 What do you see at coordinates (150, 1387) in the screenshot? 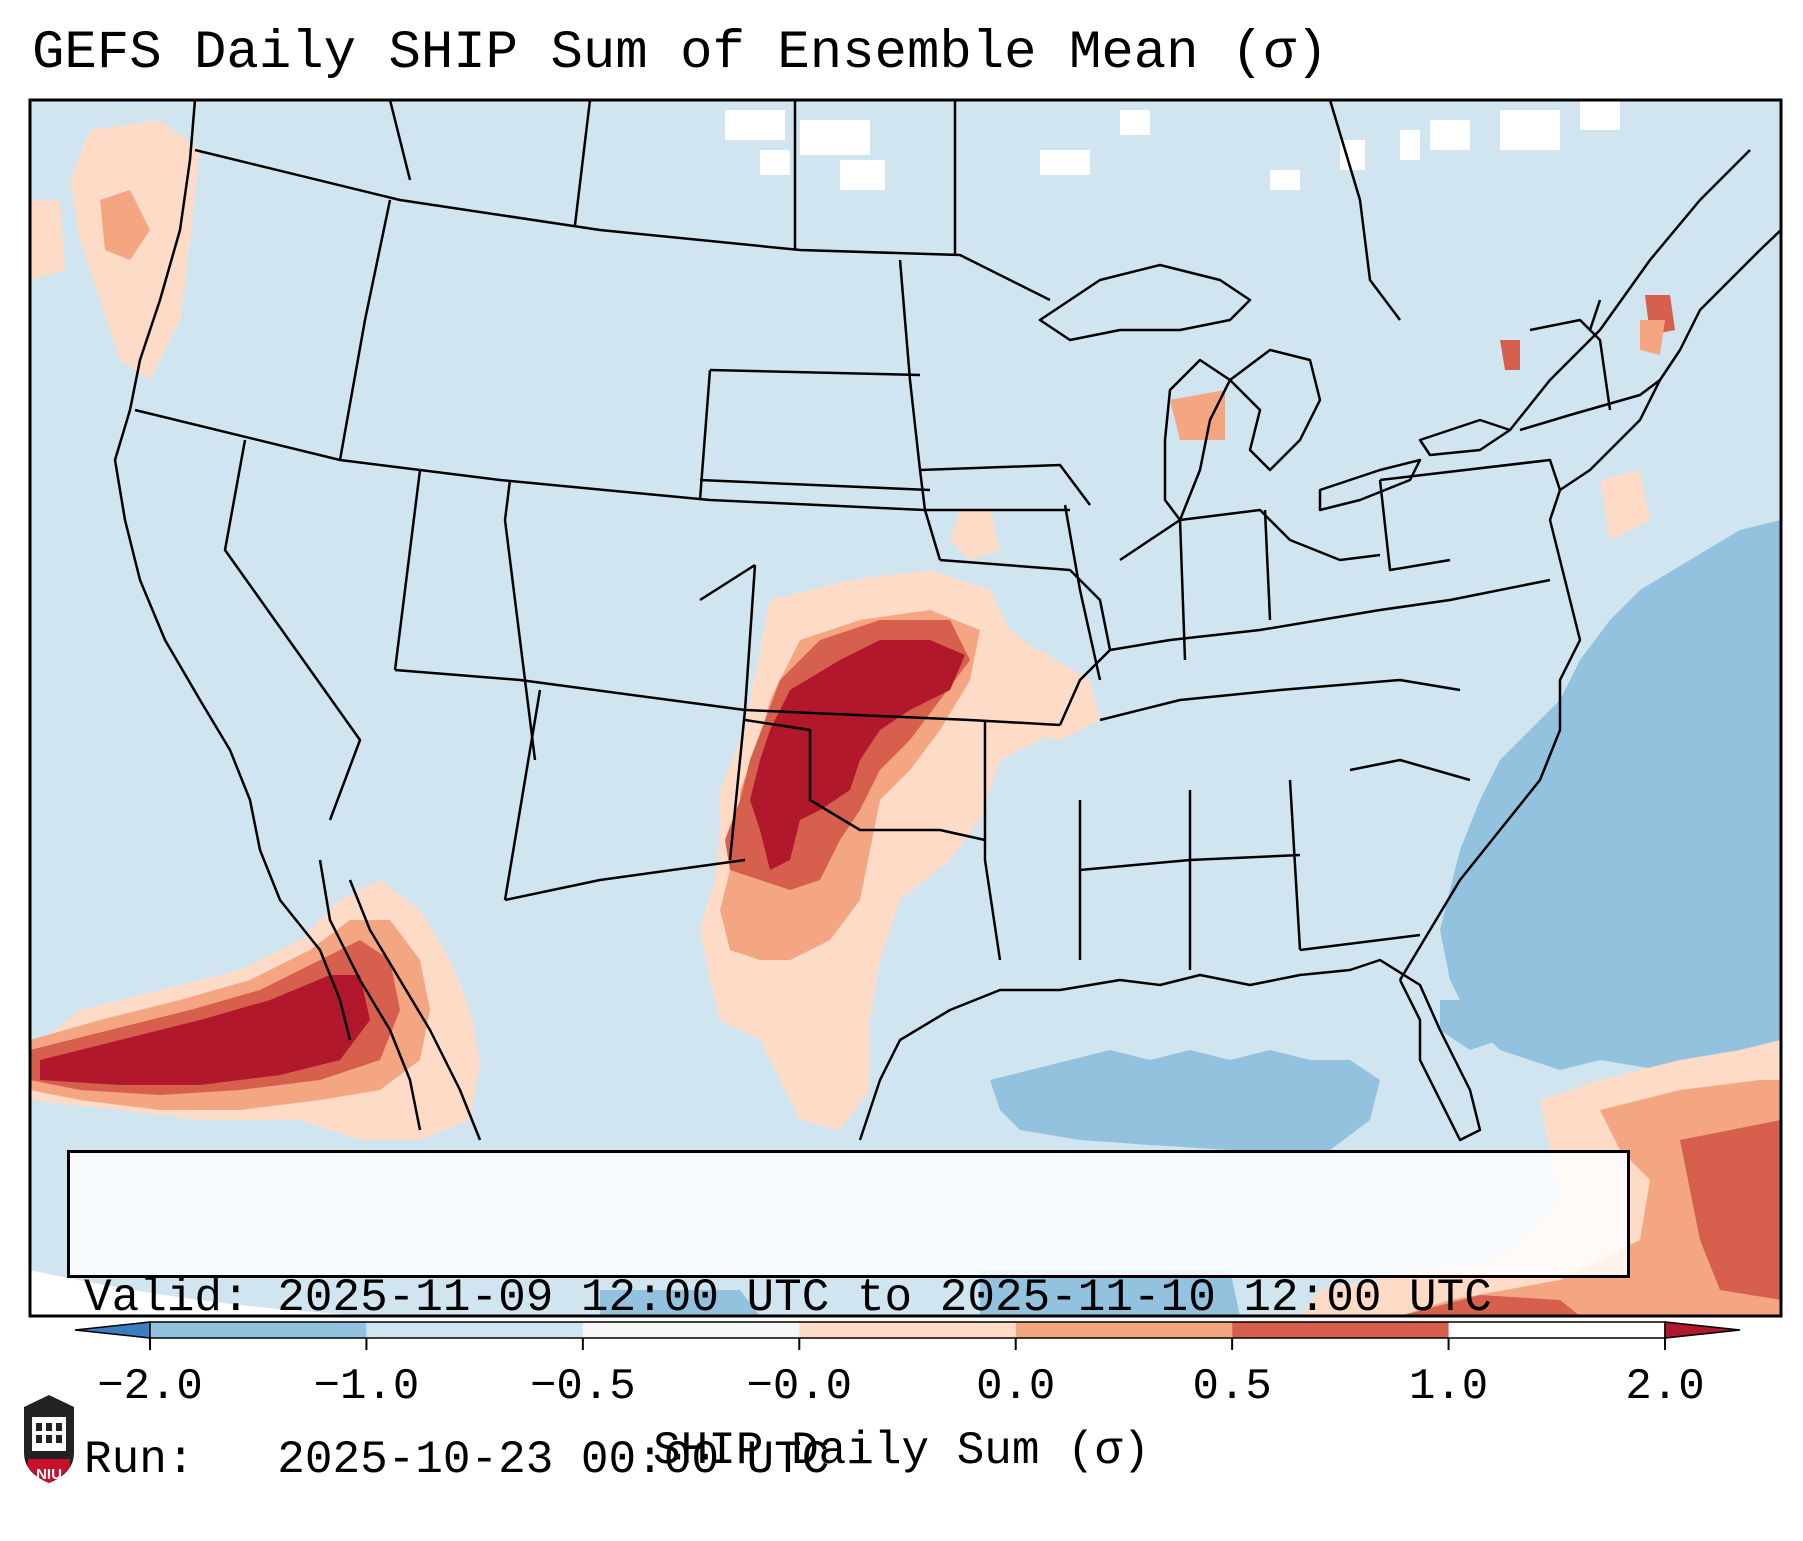
I see `colorbar-tick-label: −2.0` at bounding box center [150, 1387].